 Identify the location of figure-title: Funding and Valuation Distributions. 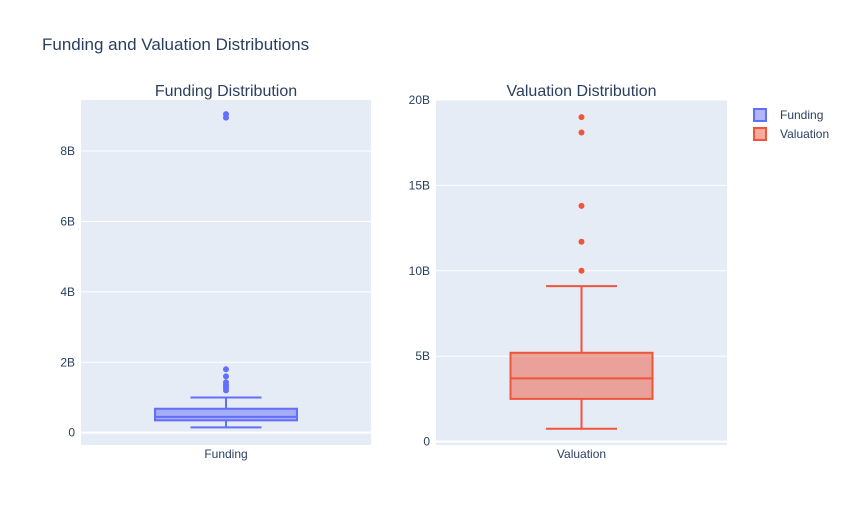
(175, 44).